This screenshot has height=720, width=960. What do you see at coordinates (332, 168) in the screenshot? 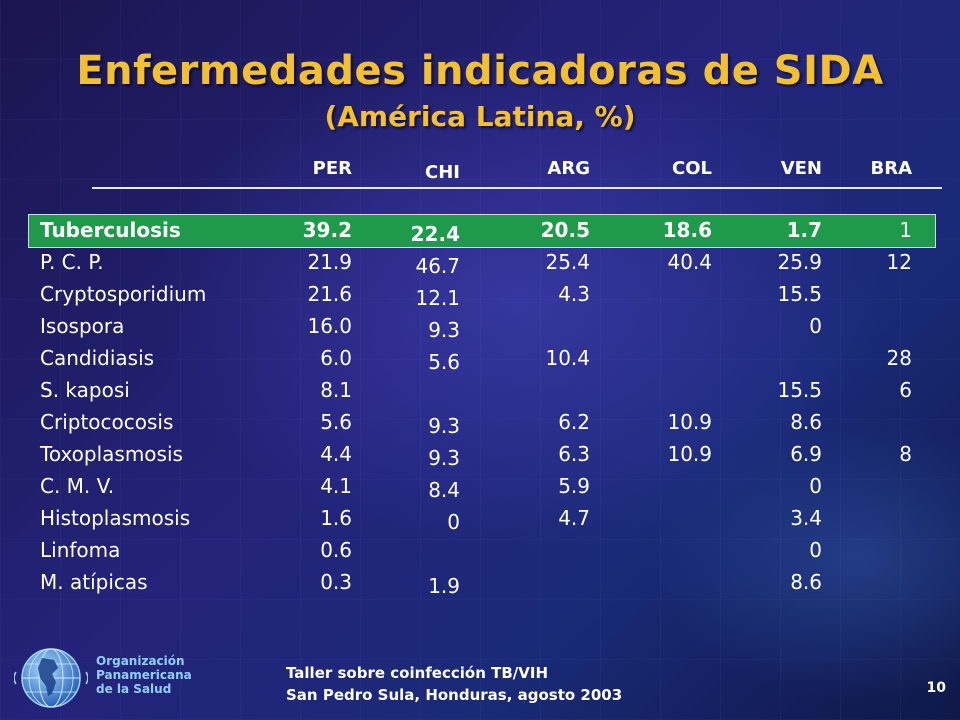
I see `column-header-per: PER` at bounding box center [332, 168].